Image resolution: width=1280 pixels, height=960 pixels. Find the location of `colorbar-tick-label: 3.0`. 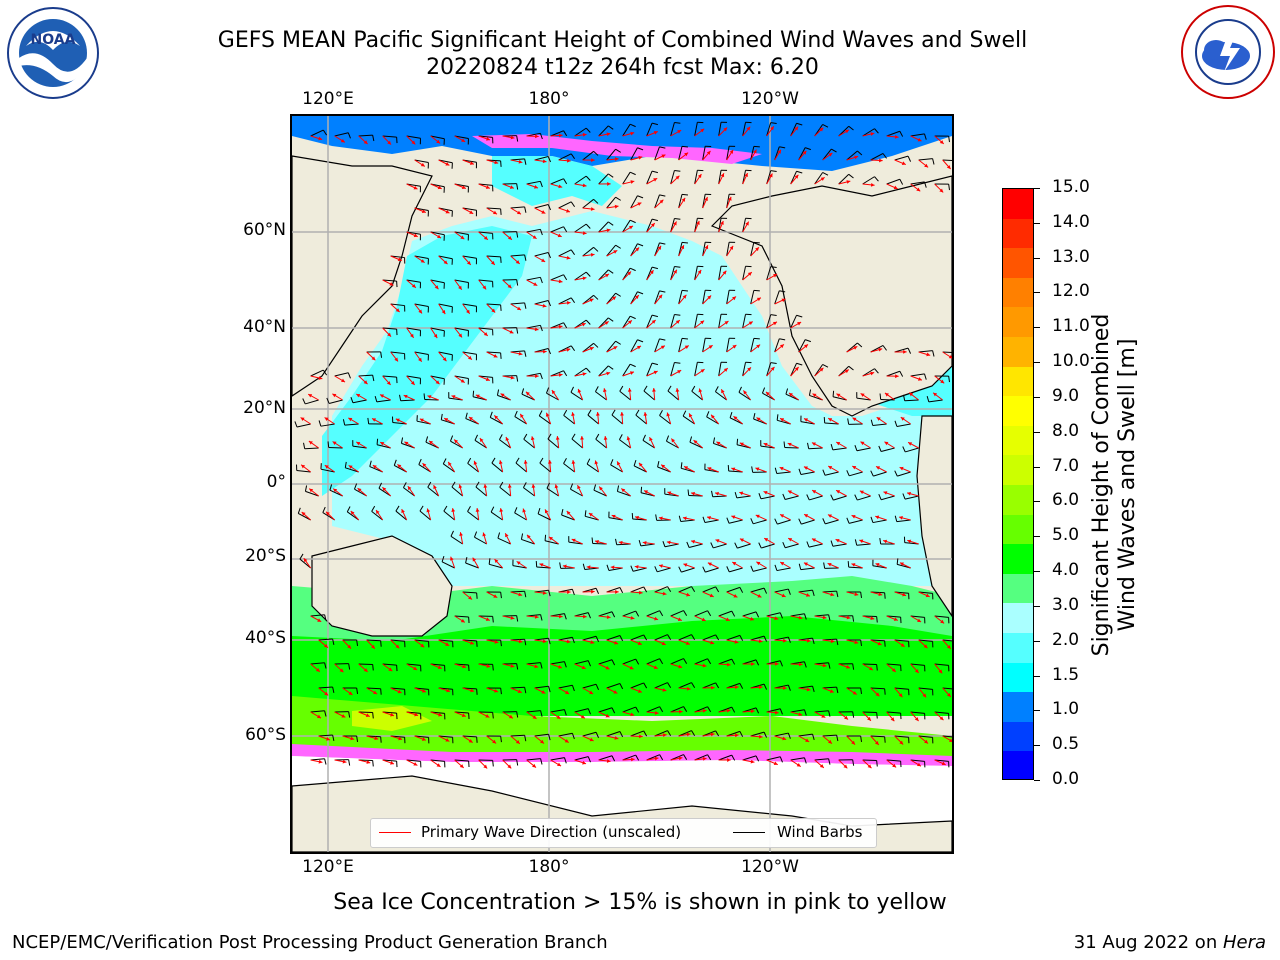

colorbar-tick-label: 3.0 is located at coordinates (1066, 604).